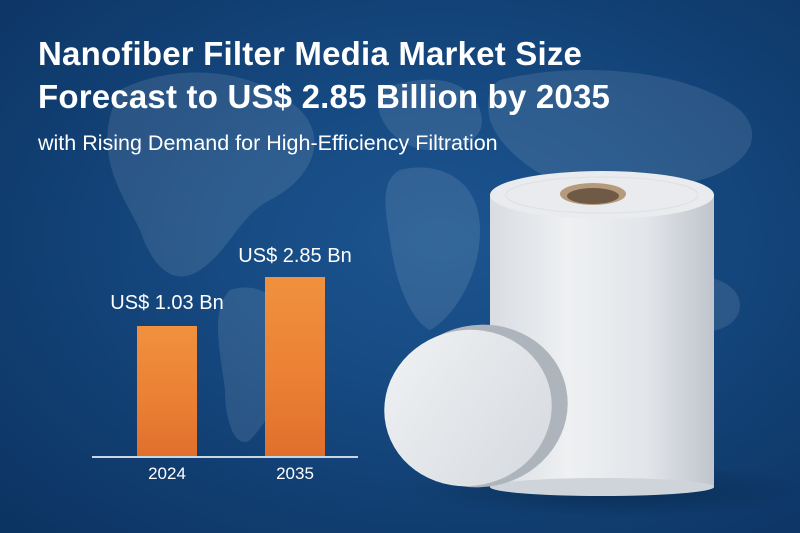 The height and width of the screenshot is (533, 800). What do you see at coordinates (324, 96) in the screenshot?
I see `title-line-2: Forecast to US$ 2.85 Billion by 2035` at bounding box center [324, 96].